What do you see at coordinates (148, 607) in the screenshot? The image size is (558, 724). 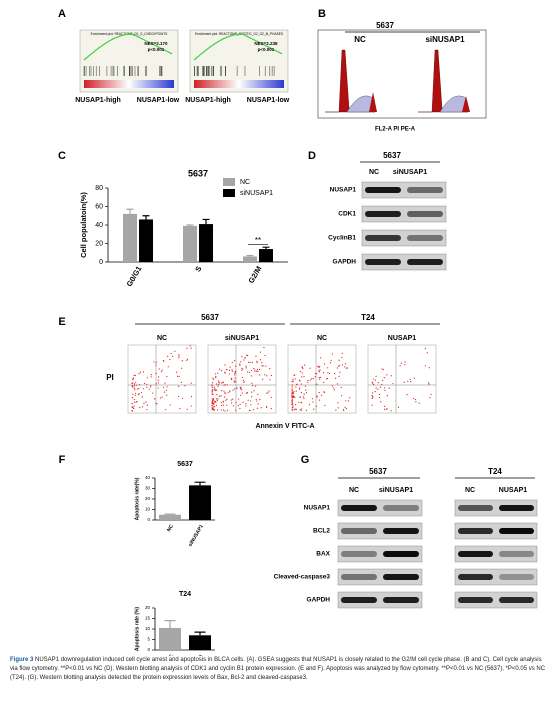 I see `y-tick-label: 20` at bounding box center [148, 607].